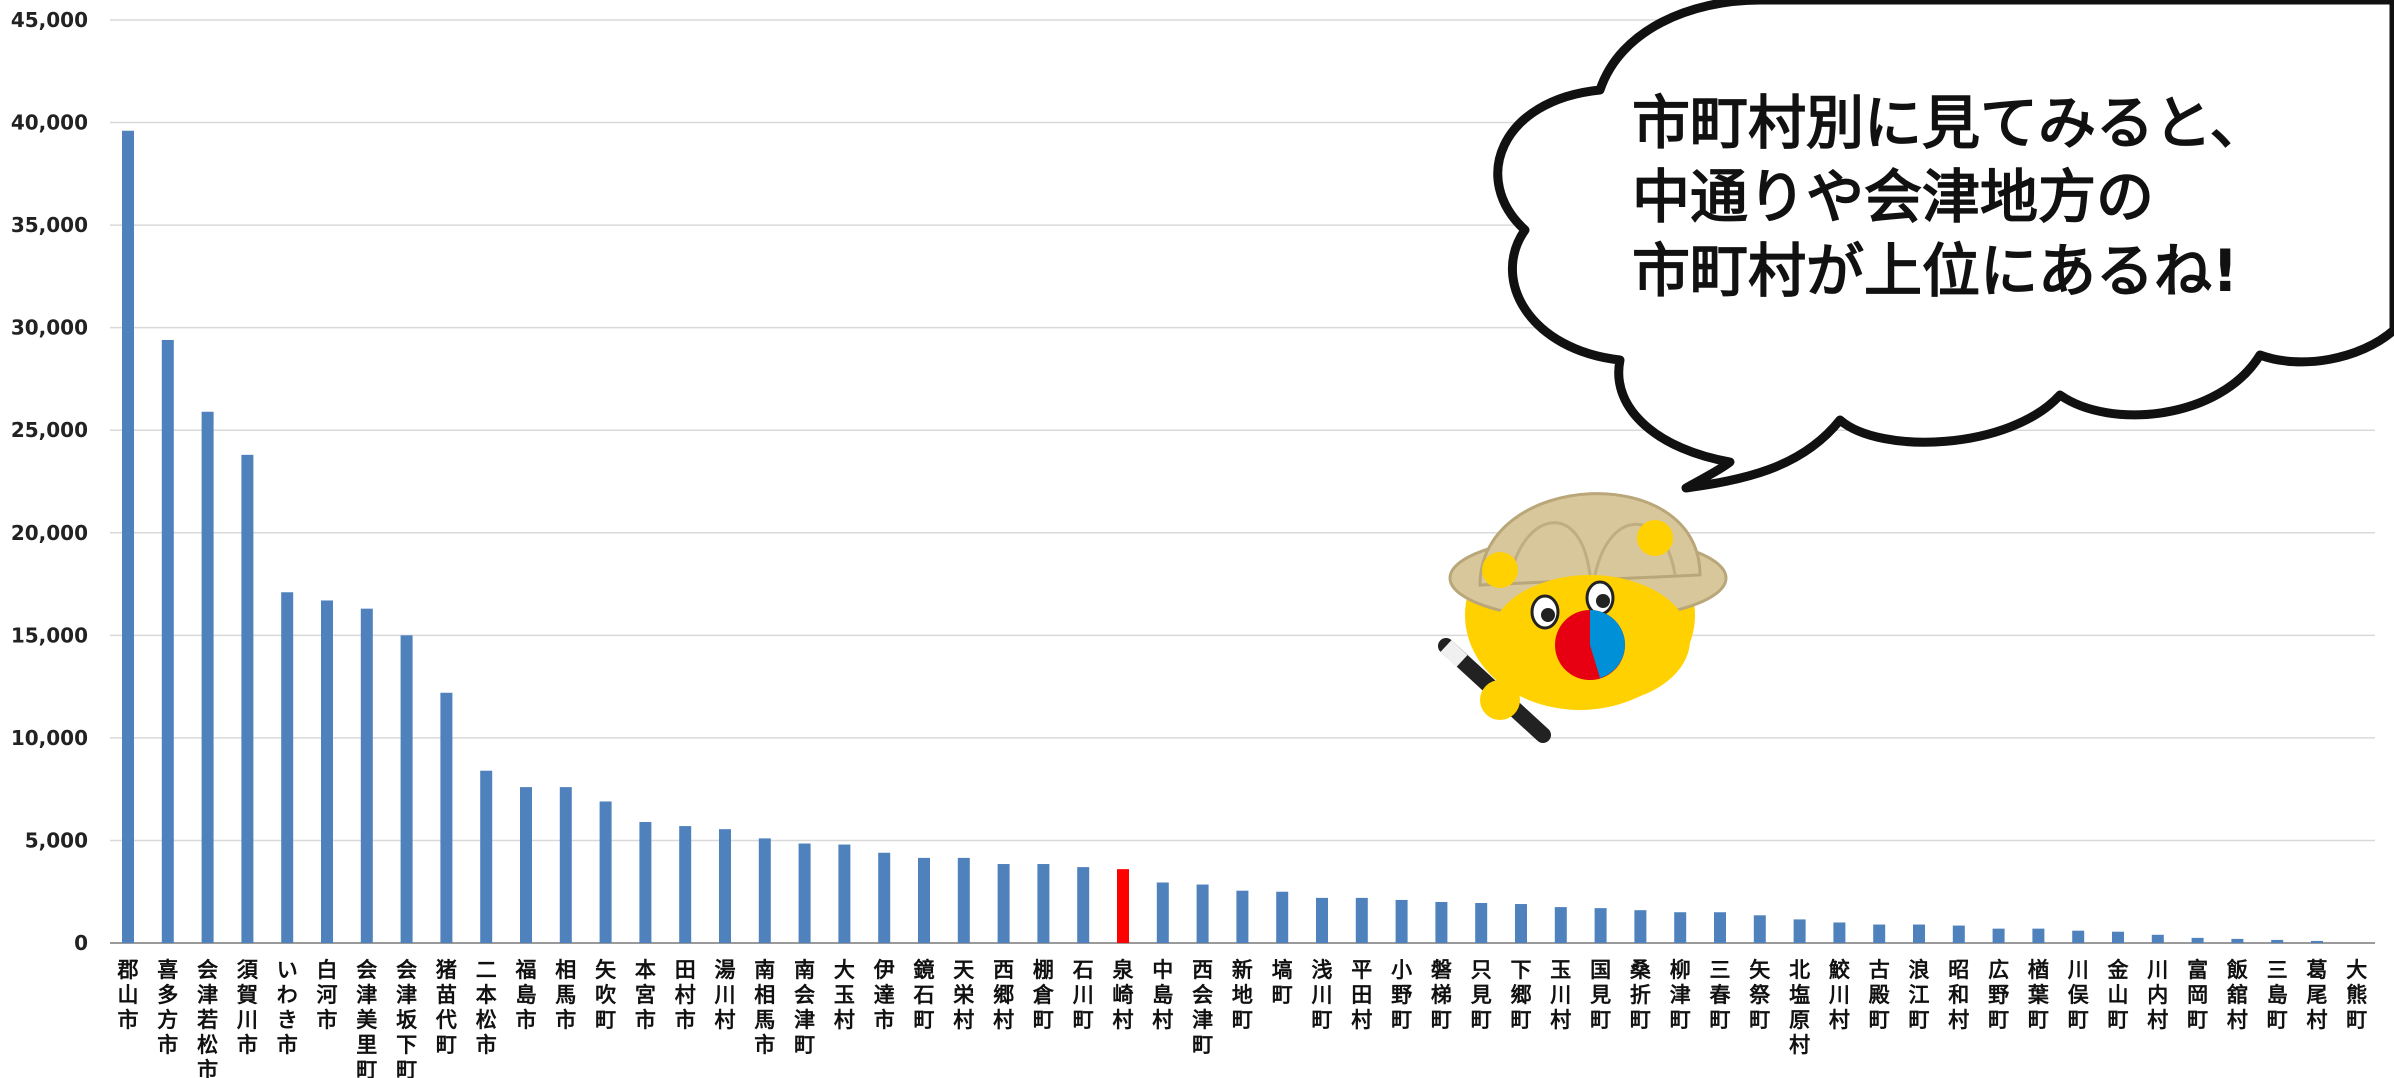 This screenshot has height=1078, width=2394. I want to click on x-tick-label: 三島町, so click(2277, 995).